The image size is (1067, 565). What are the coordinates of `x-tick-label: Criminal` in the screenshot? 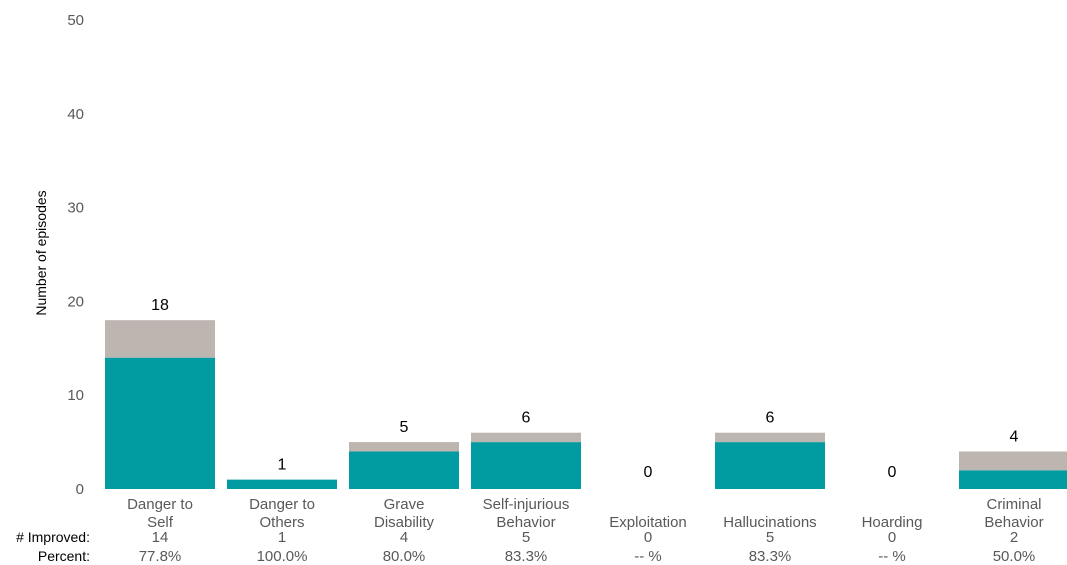 It's located at (1013, 504).